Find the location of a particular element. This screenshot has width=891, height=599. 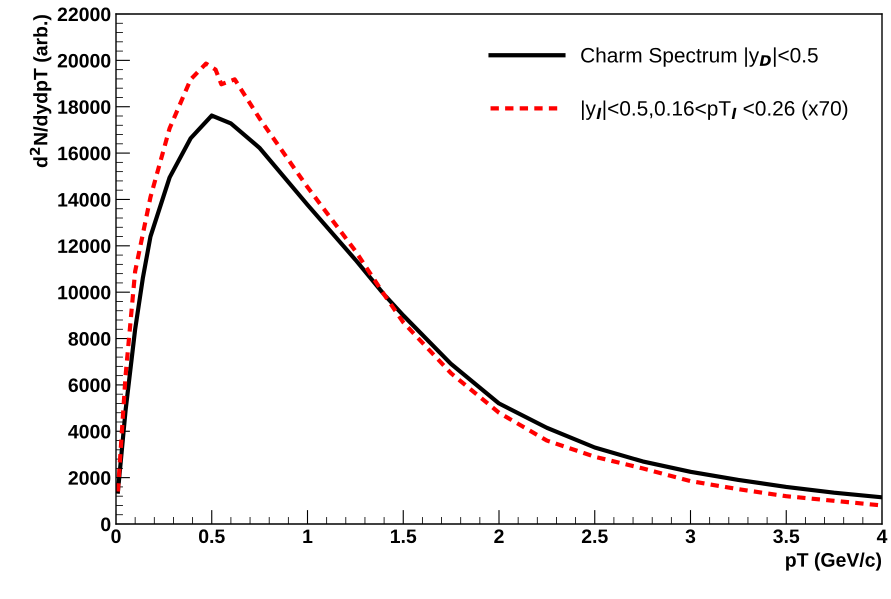

y-tick-label: 10000 is located at coordinates (84, 293).